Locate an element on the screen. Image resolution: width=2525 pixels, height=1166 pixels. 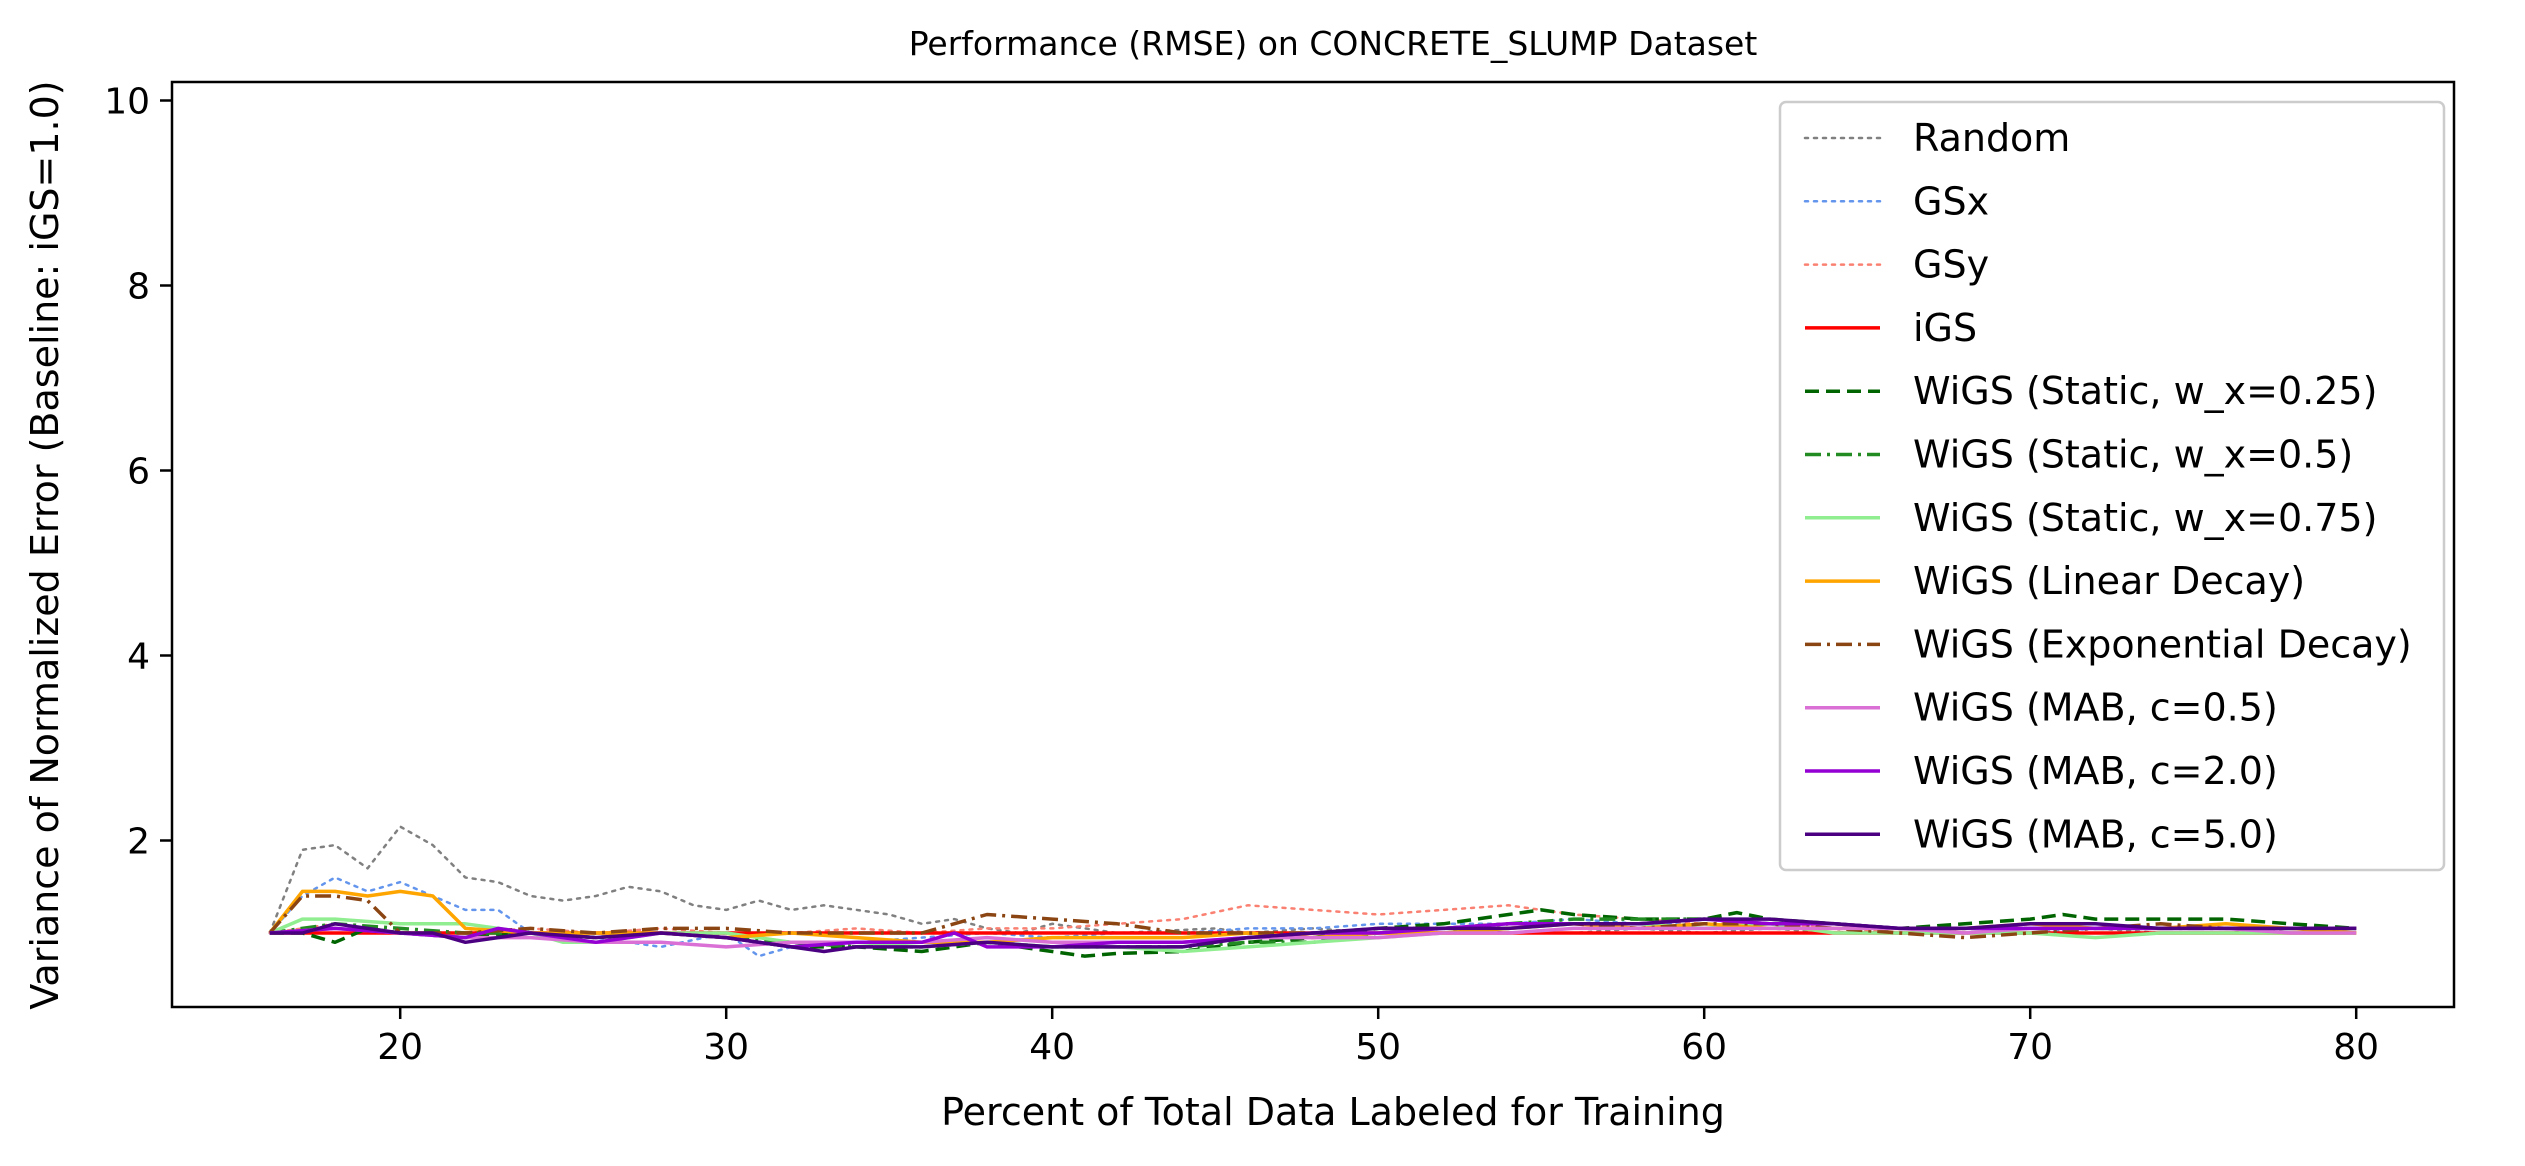
y-axis-ticks: 2 4 6 8 10 is located at coordinates (138, 472).